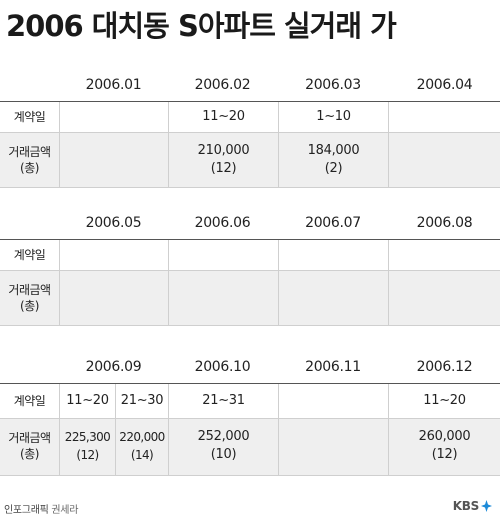  Describe the element at coordinates (333, 223) in the screenshot. I see `month-header: 2006.07` at that location.